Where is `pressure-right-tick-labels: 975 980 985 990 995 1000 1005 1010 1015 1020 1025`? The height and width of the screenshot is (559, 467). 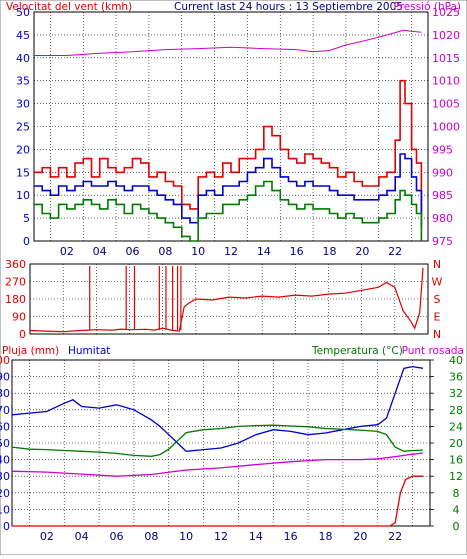
pressure-right-tick-labels: 975 980 985 990 995 1000 1005 1010 1015 1020 1025 is located at coordinates (446, 127).